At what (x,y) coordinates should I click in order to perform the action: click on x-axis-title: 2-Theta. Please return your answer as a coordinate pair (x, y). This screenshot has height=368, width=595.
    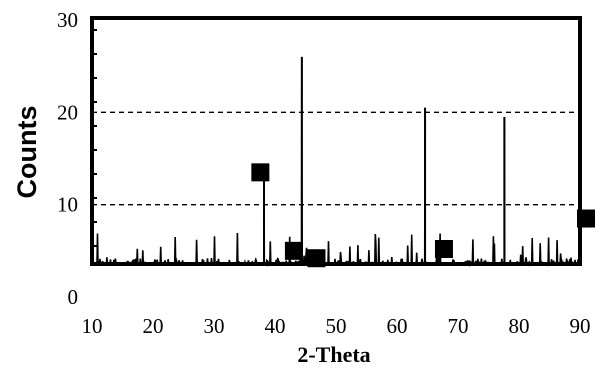
    Looking at the image, I should click on (333, 354).